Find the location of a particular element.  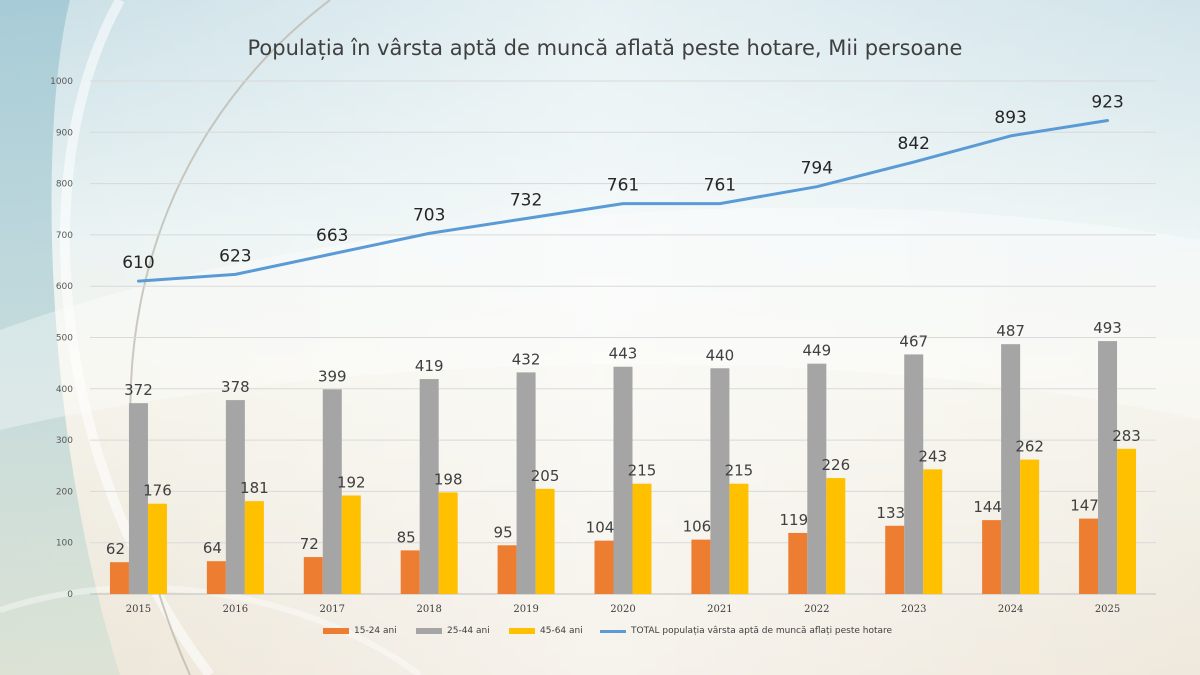

bar-data-label: 119 is located at coordinates (793, 520).